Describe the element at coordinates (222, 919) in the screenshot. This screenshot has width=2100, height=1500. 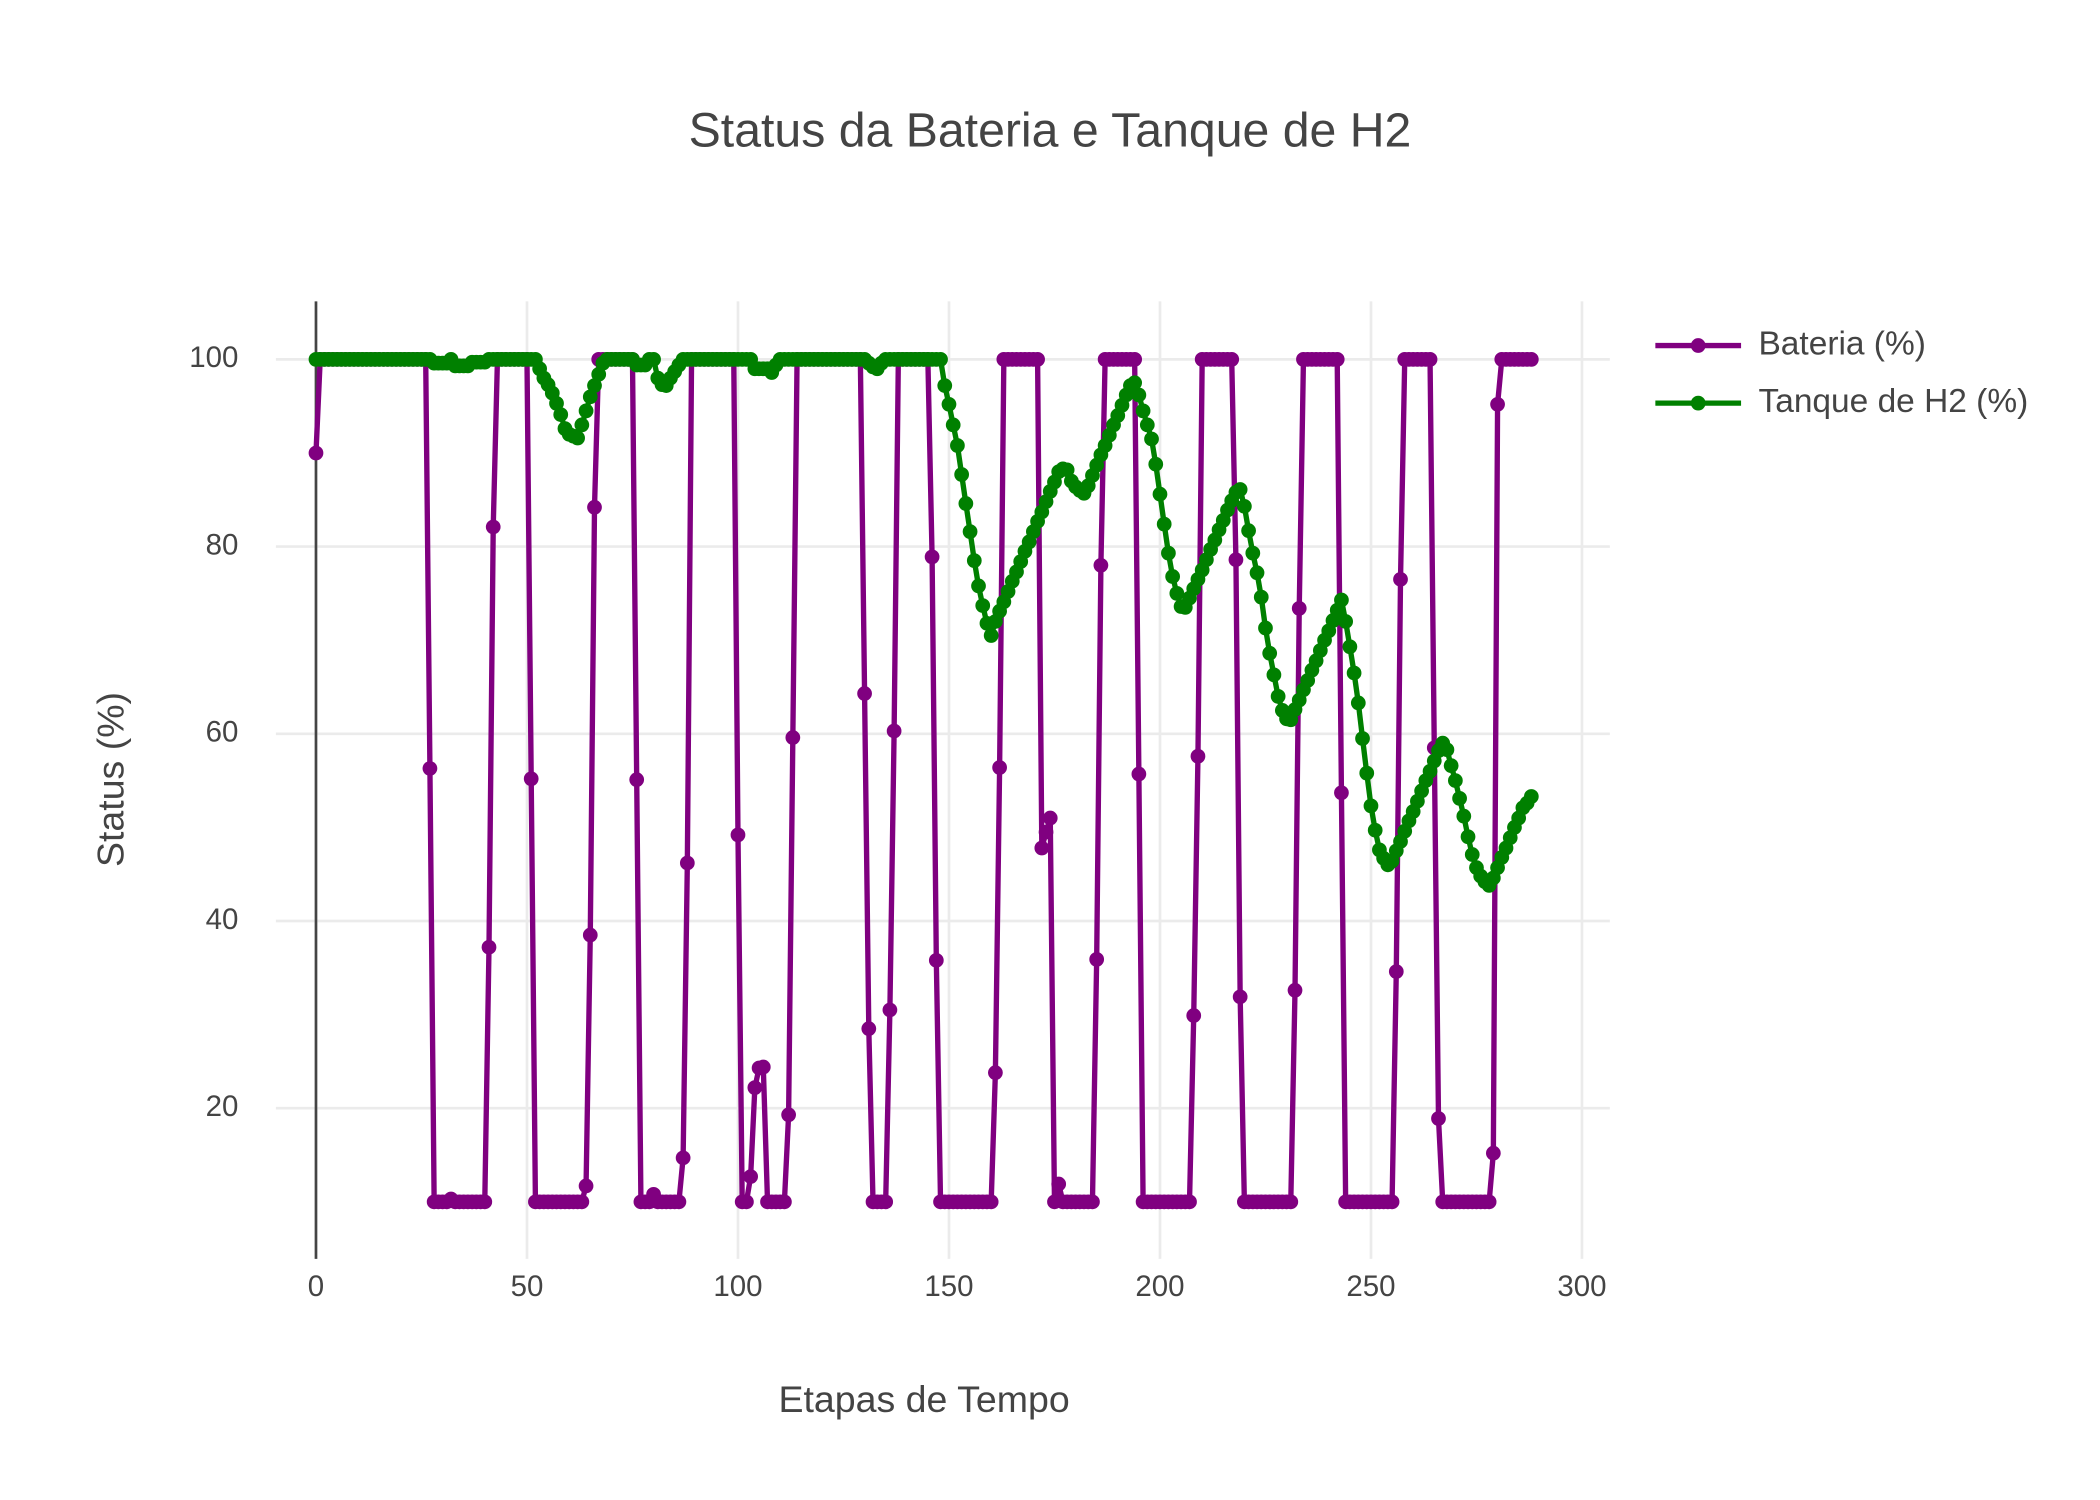
I see `y-tick-label: 40` at that location.